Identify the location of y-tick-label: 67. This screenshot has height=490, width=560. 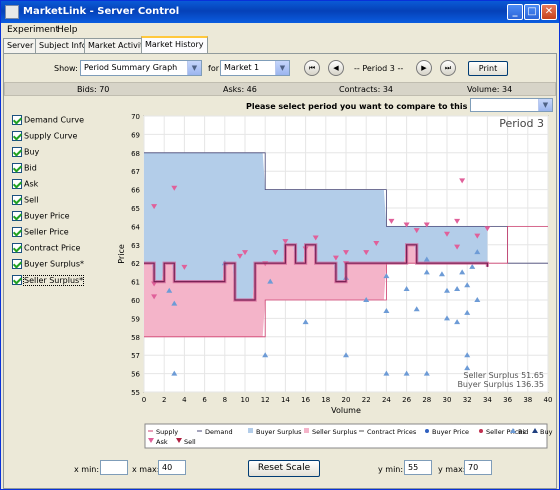
(135, 172).